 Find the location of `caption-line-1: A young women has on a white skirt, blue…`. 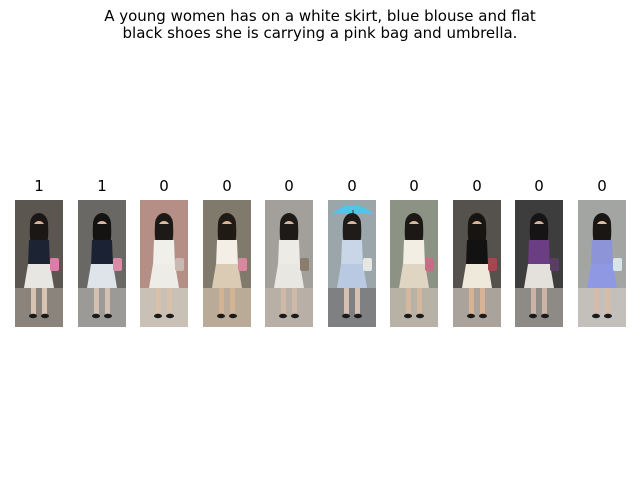

caption-line-1: A young women has on a white skirt, blue… is located at coordinates (320, 16).